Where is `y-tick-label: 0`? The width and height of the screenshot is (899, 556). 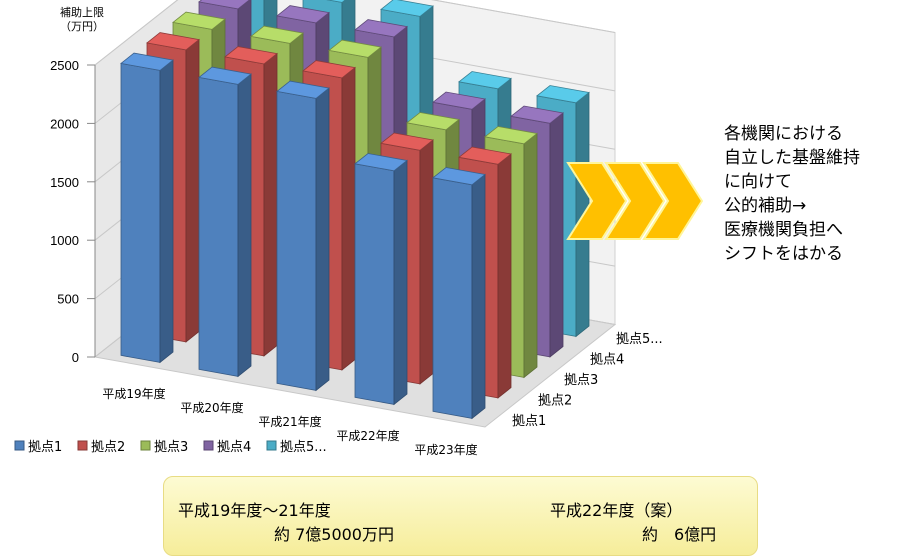
y-tick-label: 0 is located at coordinates (75, 357).